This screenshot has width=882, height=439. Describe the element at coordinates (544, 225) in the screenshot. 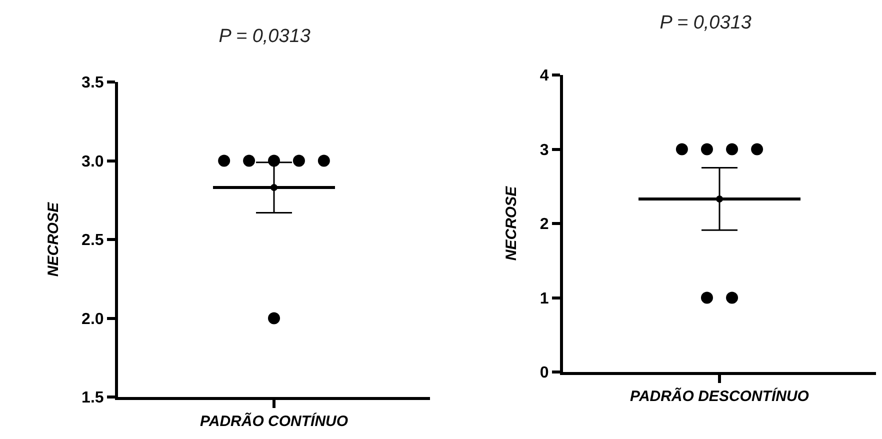

I see `y-tick-label: 2` at that location.